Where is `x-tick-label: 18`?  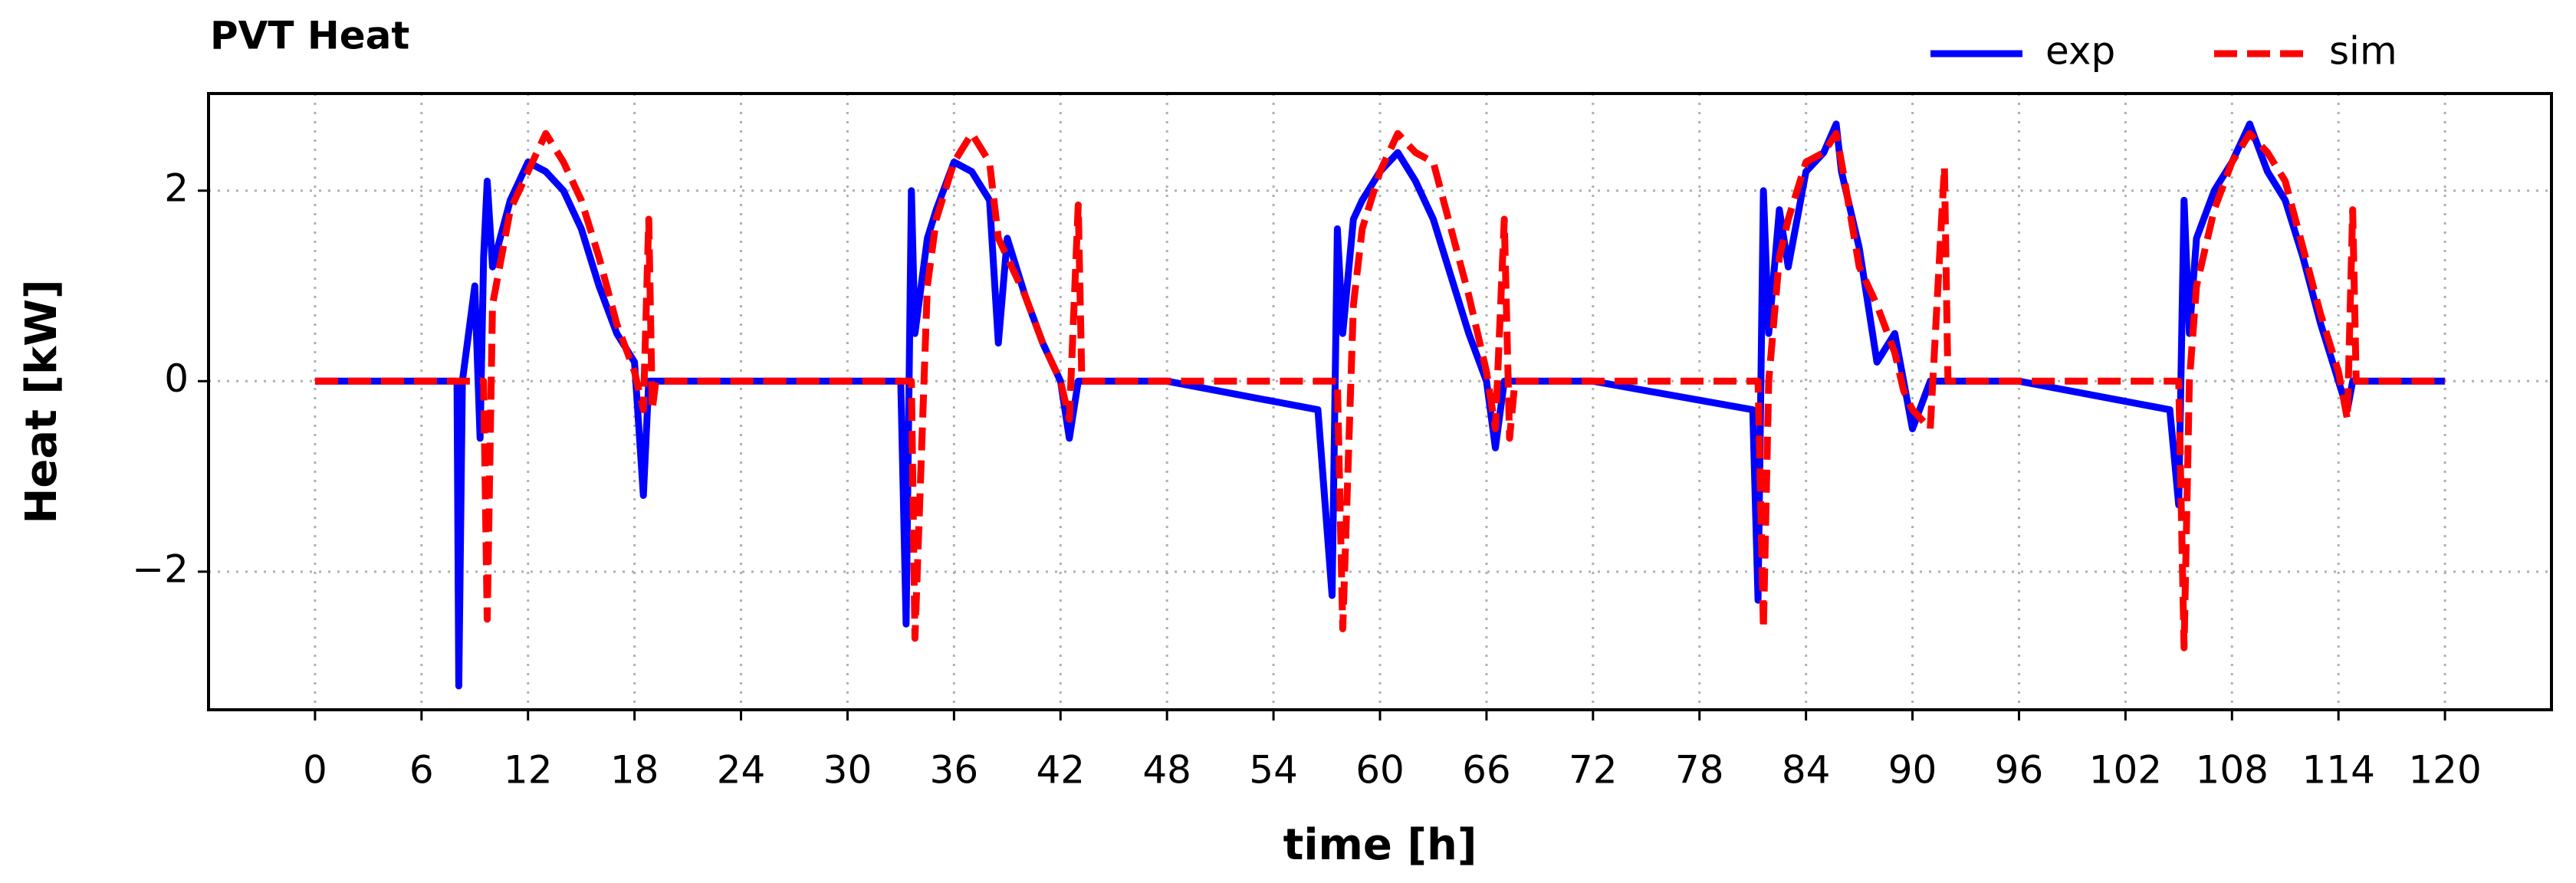
x-tick-label: 18 is located at coordinates (634, 770).